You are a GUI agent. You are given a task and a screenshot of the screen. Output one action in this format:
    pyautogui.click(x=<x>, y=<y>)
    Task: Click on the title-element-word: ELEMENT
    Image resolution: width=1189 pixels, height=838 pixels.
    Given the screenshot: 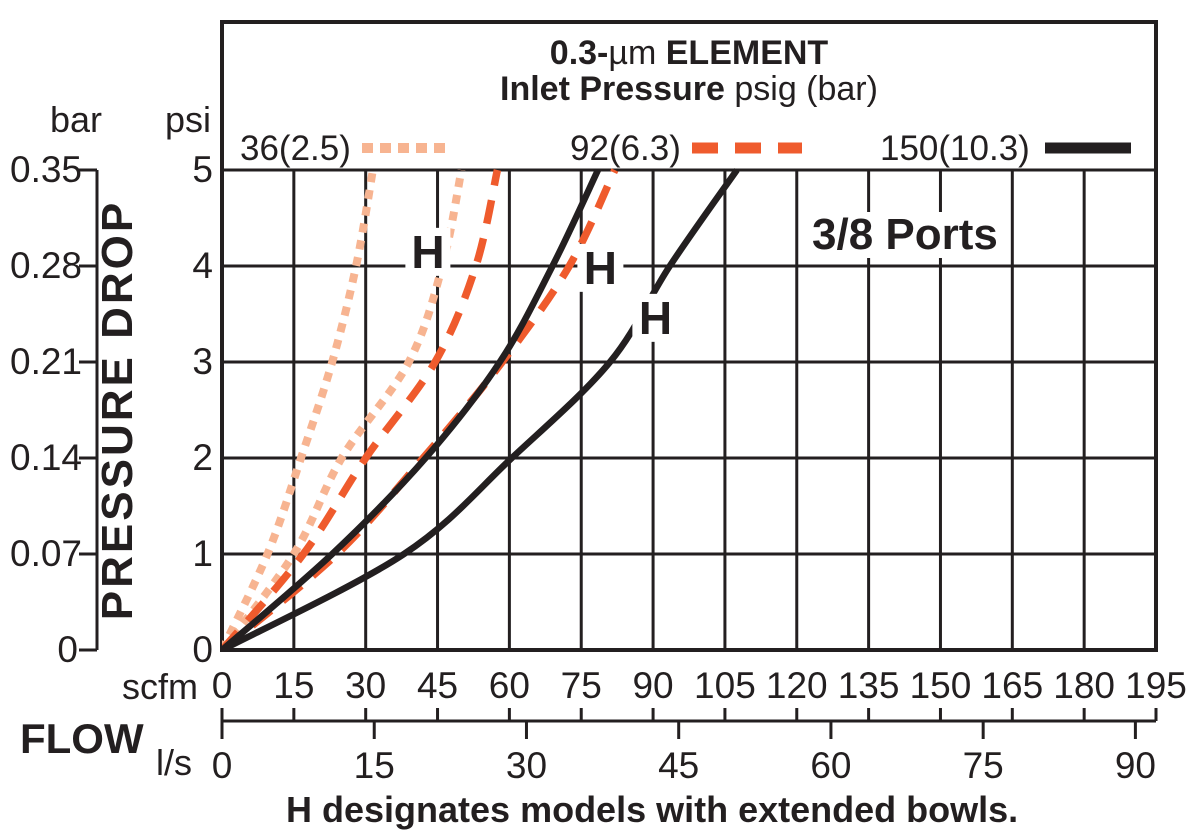 What is the action you would take?
    pyautogui.click(x=742, y=53)
    